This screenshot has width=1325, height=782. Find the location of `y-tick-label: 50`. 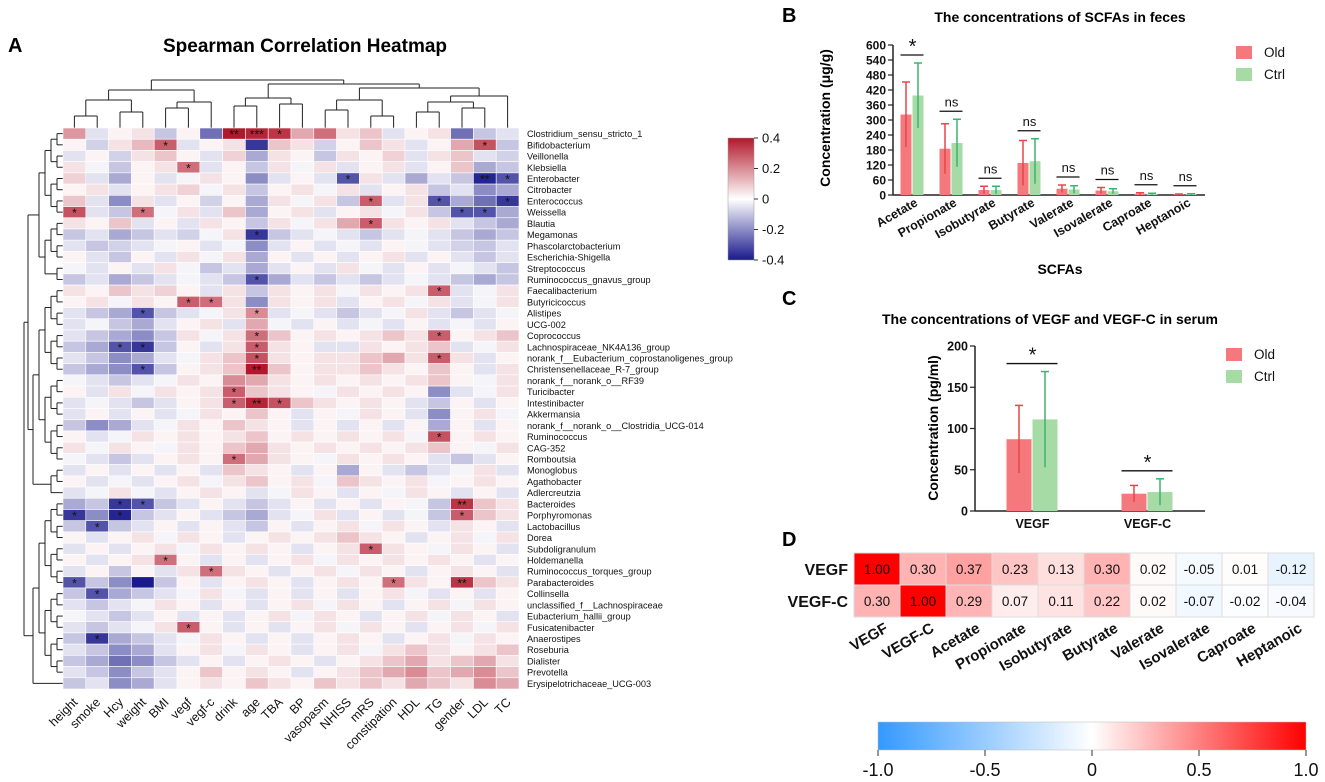

y-tick-label: 50 is located at coordinates (961, 470).